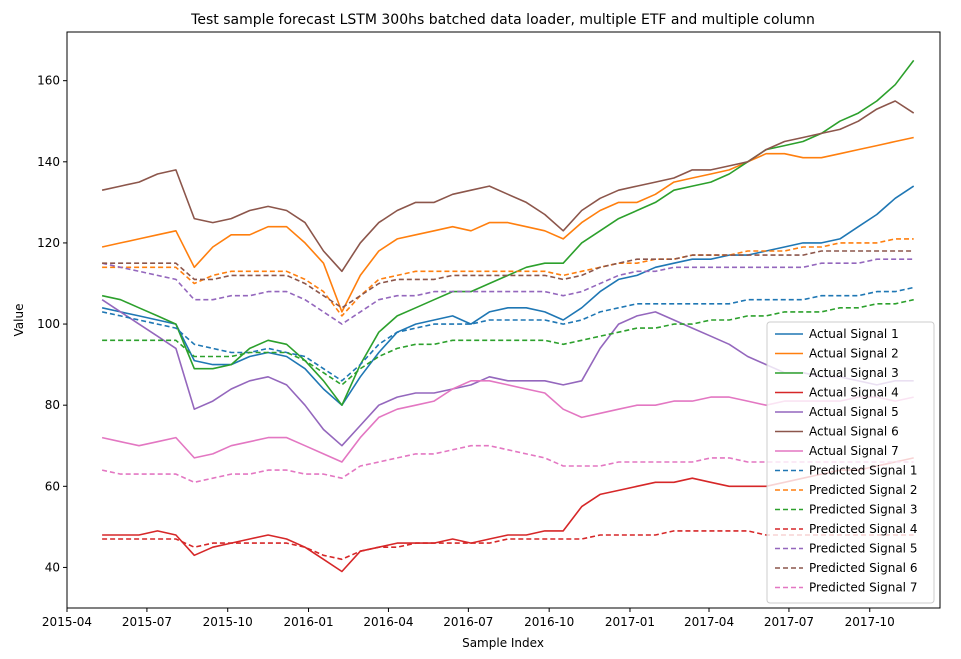 Image resolution: width=961 pixels, height=659 pixels. I want to click on y-axis: 40 60 80 100 120 140 160, so click(52, 324).